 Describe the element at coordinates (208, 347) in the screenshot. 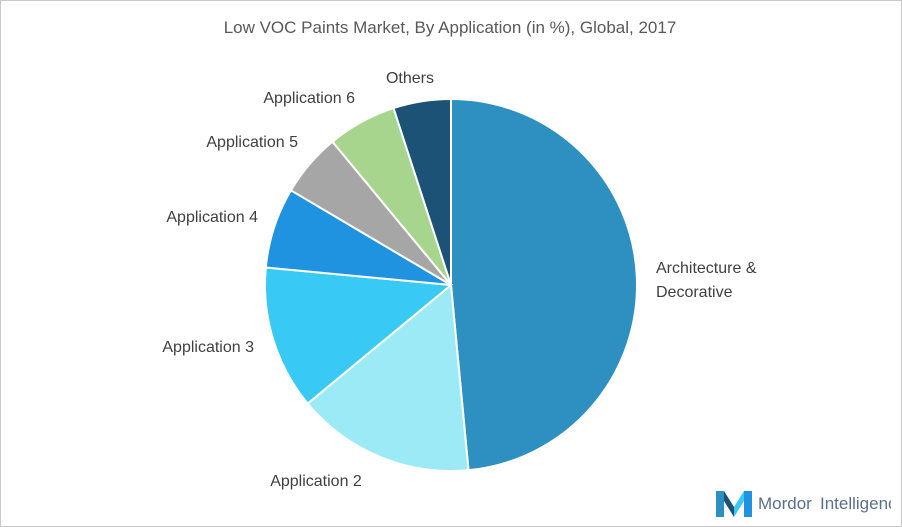

I see `slice-label-2: Application 3` at that location.